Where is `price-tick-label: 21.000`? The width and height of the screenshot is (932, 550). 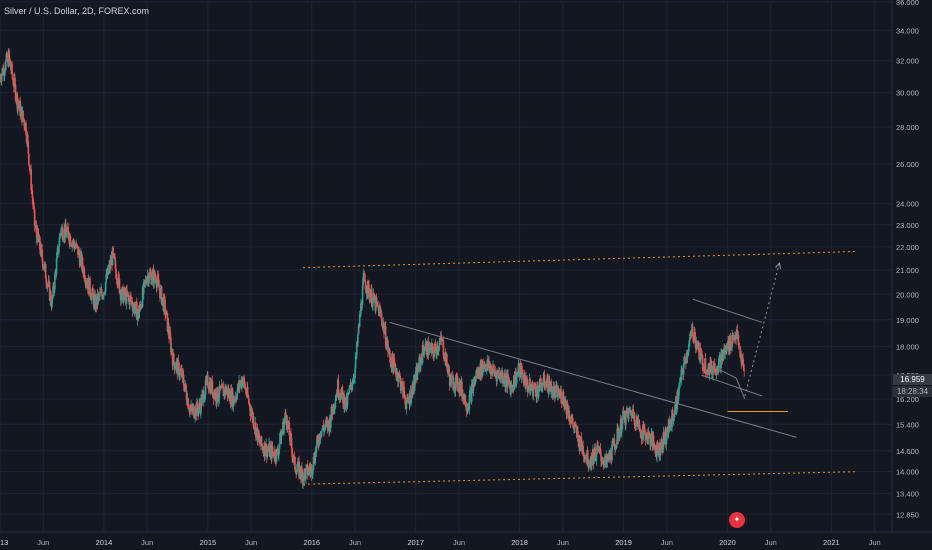
price-tick-label: 21.000 is located at coordinates (907, 270).